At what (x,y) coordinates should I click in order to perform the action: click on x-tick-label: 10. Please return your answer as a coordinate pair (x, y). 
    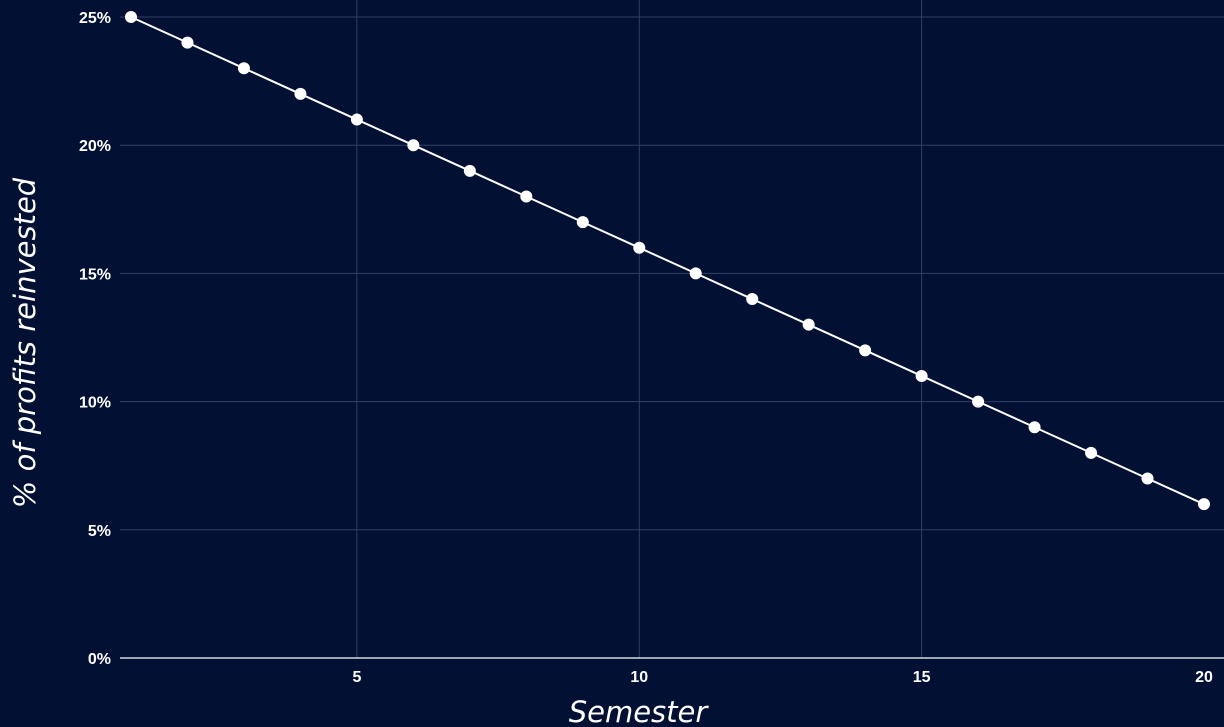
    Looking at the image, I should click on (639, 677).